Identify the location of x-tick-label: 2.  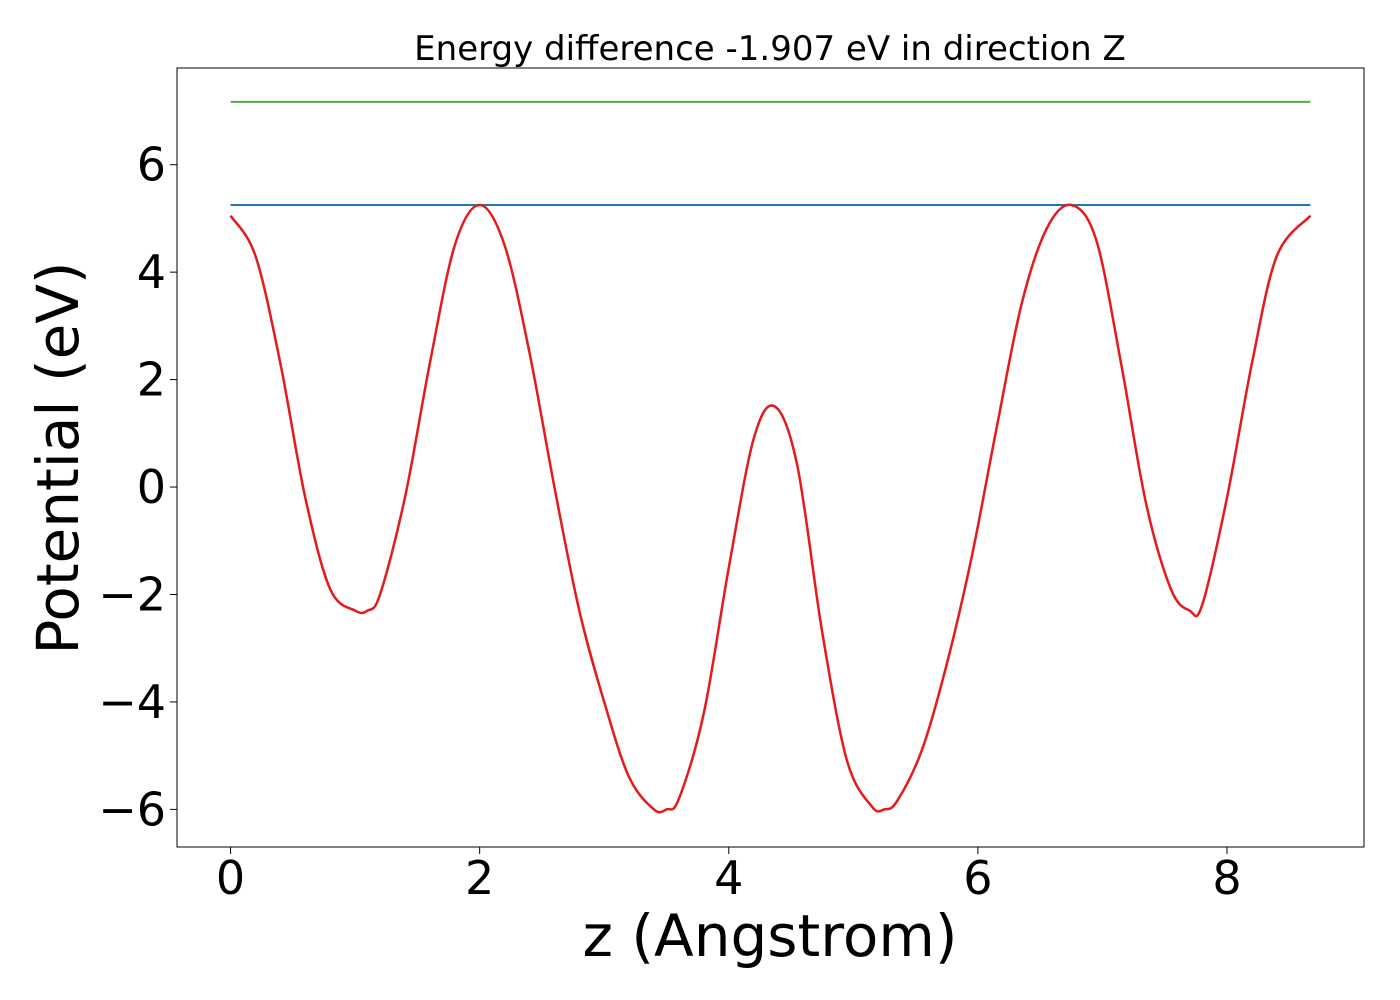
(479, 878).